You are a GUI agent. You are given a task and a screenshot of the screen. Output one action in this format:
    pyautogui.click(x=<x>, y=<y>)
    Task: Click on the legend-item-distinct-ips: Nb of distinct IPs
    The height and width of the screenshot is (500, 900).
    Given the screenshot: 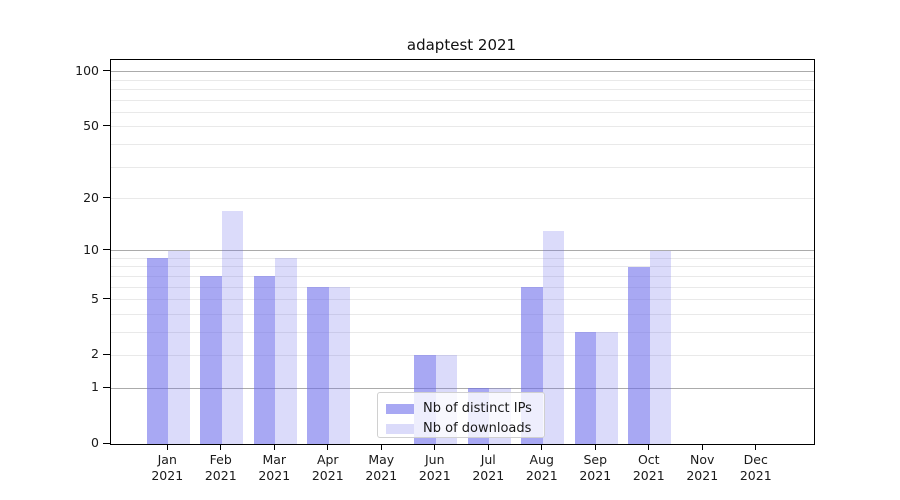 What is the action you would take?
    pyautogui.click(x=465, y=409)
    